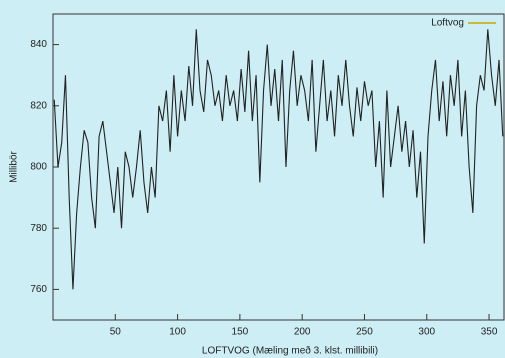  I want to click on y-tick-label: 760, so click(38, 289).